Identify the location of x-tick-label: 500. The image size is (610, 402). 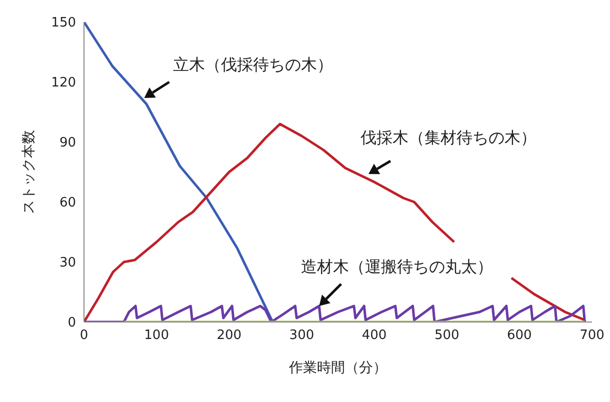
(447, 336).